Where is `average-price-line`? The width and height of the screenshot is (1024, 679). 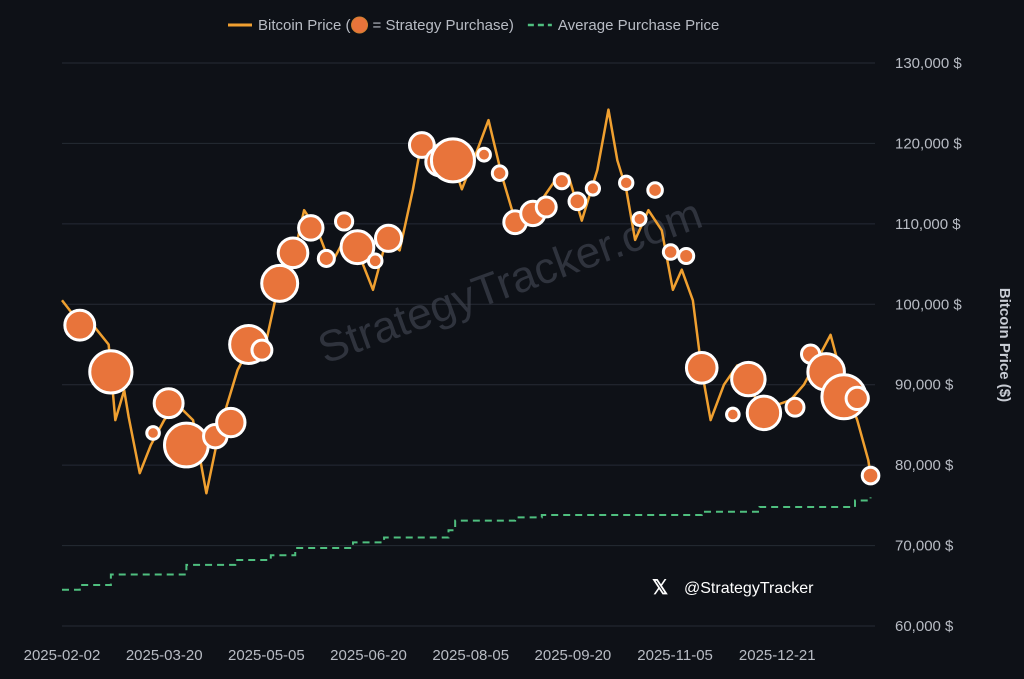
average-price-line is located at coordinates (467, 544).